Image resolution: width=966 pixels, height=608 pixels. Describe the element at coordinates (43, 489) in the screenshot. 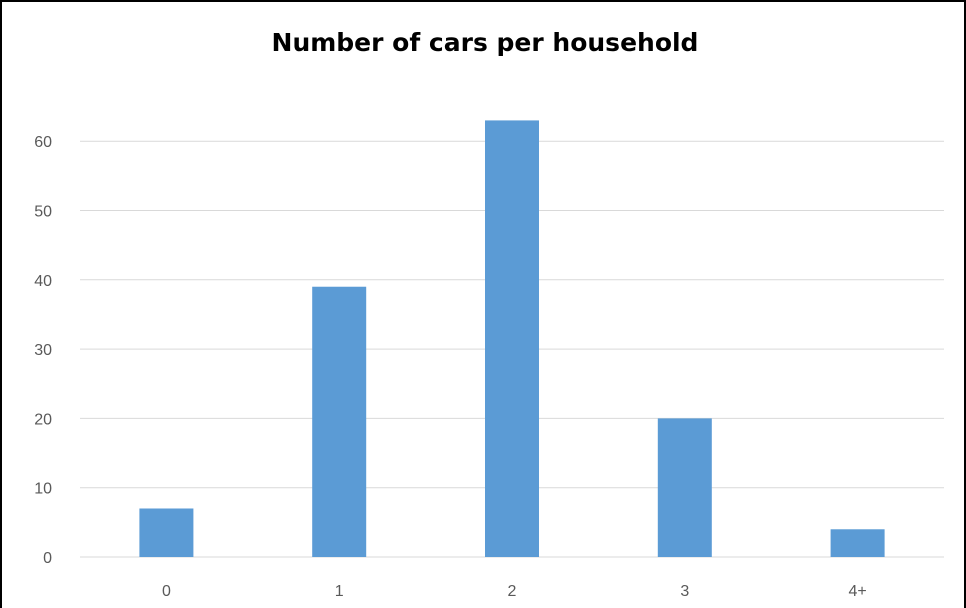

I see `y-tick-label: 10` at that location.